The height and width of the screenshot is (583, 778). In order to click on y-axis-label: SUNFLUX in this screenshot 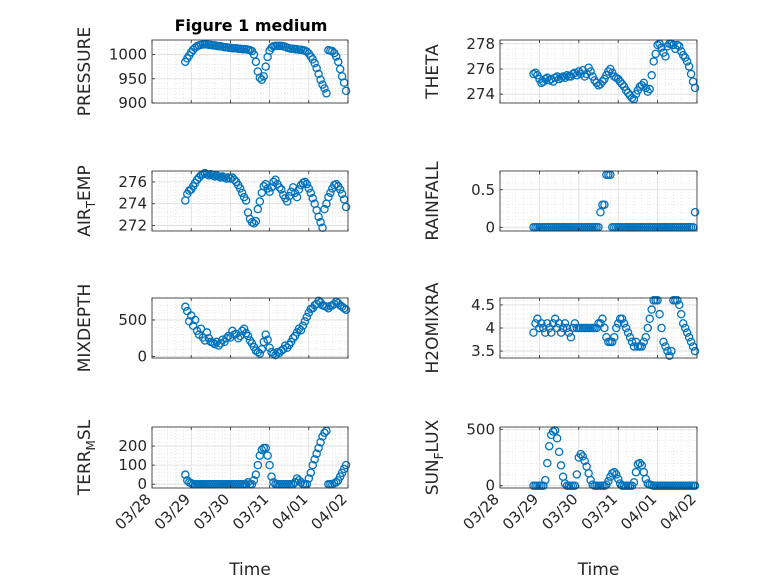, I will do `click(434, 457)`.